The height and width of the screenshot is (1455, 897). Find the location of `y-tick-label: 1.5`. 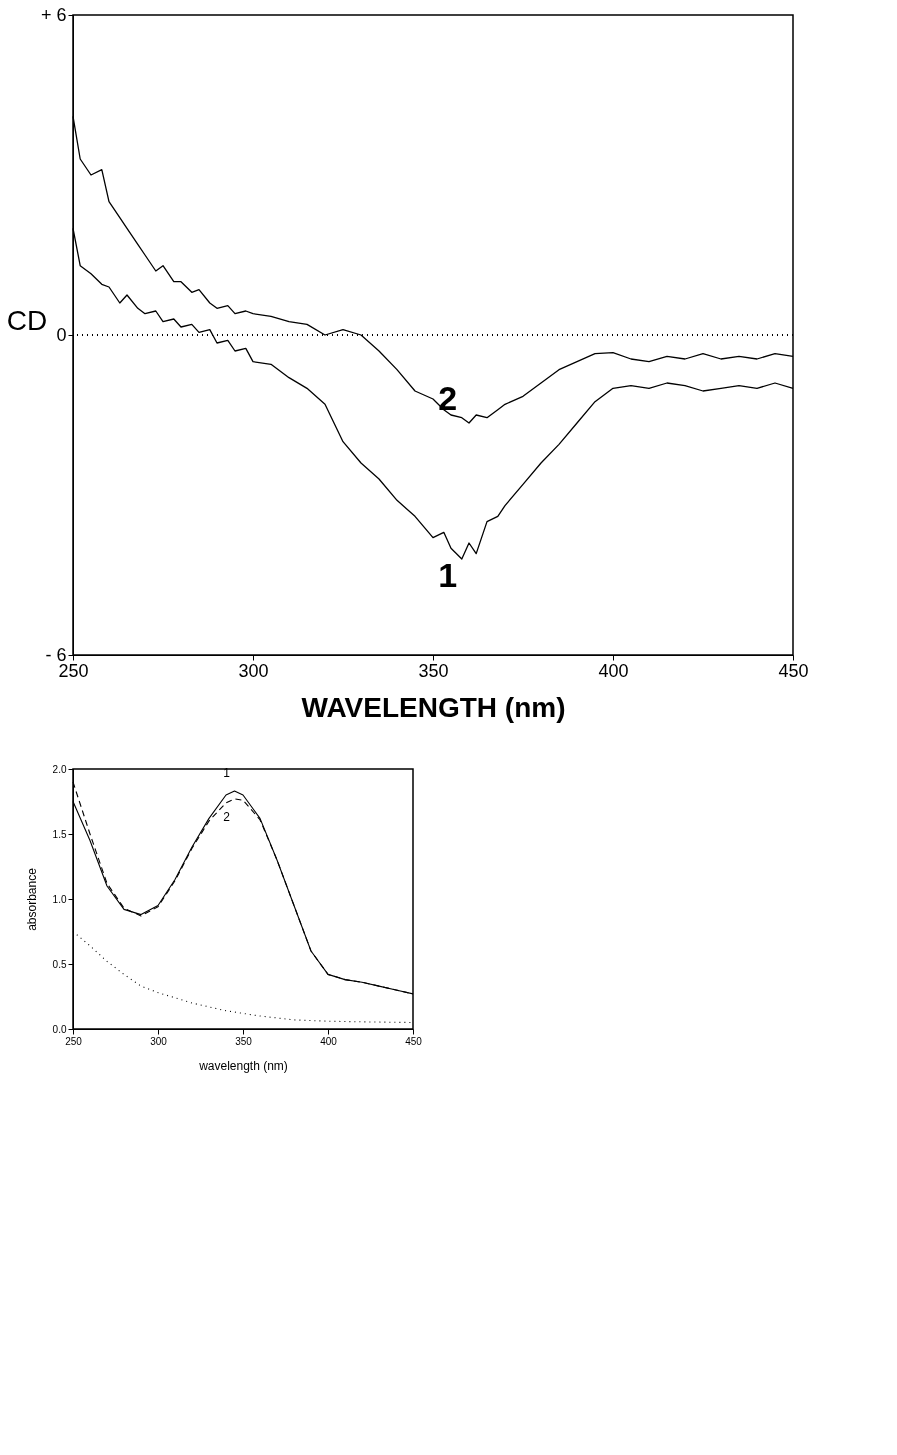

y-tick-label: 1.5 is located at coordinates (59, 834).